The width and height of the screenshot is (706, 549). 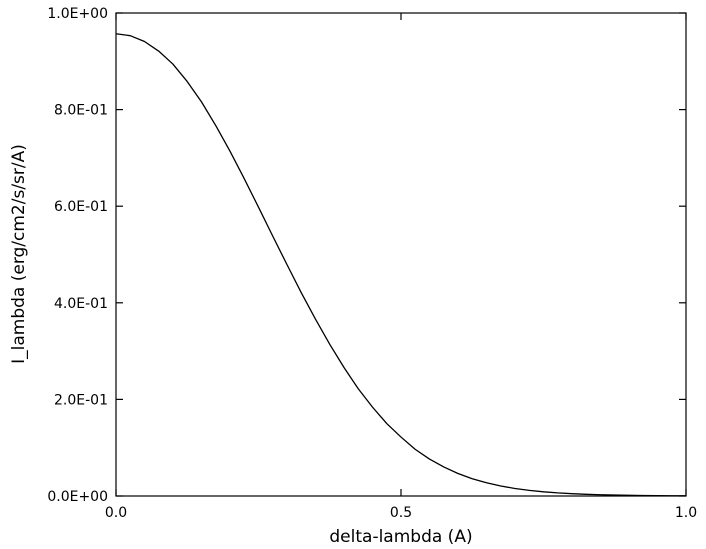 I want to click on x-tick-label: 0.5, so click(x=401, y=513).